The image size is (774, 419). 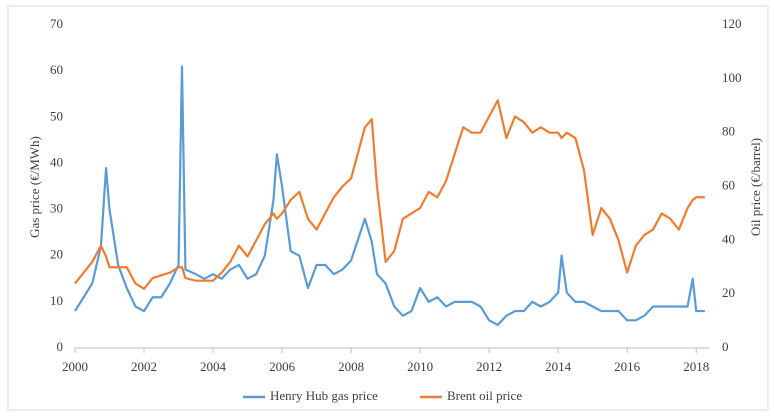 I want to click on x-tick-label: 2000, so click(x=75, y=366).